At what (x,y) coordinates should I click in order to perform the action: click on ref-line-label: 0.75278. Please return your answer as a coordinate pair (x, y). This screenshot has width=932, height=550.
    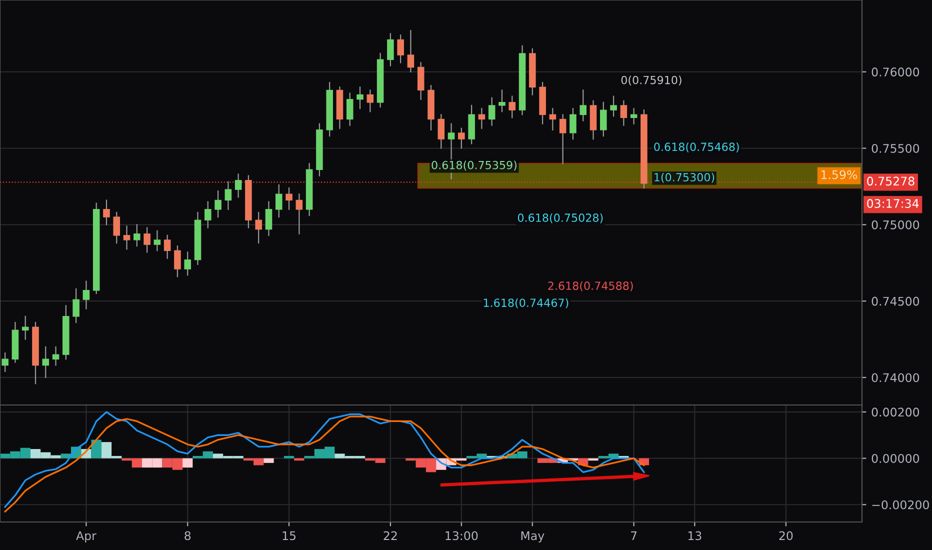
    Looking at the image, I should click on (890, 181).